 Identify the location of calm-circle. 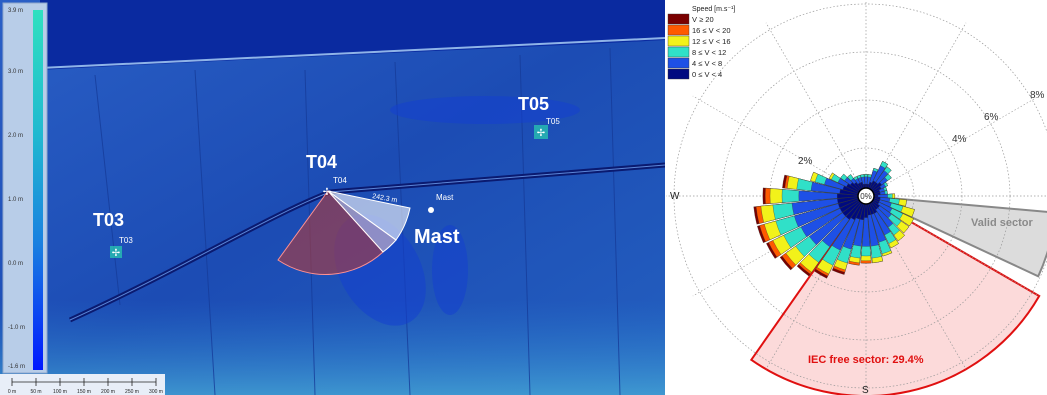
(866, 196).